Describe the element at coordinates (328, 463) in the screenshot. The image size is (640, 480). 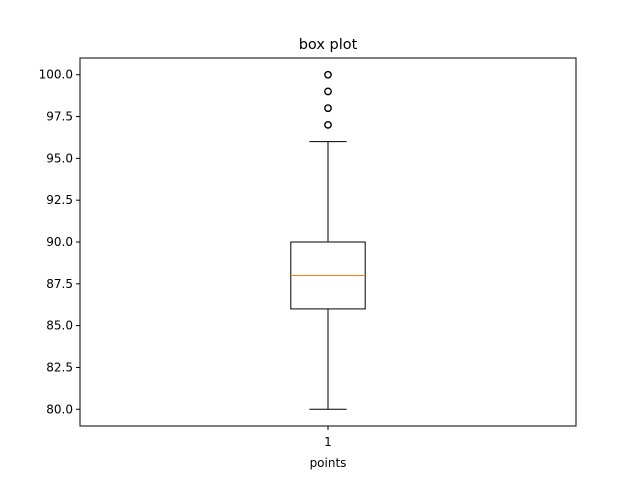
I see `x-axis-label: points` at that location.